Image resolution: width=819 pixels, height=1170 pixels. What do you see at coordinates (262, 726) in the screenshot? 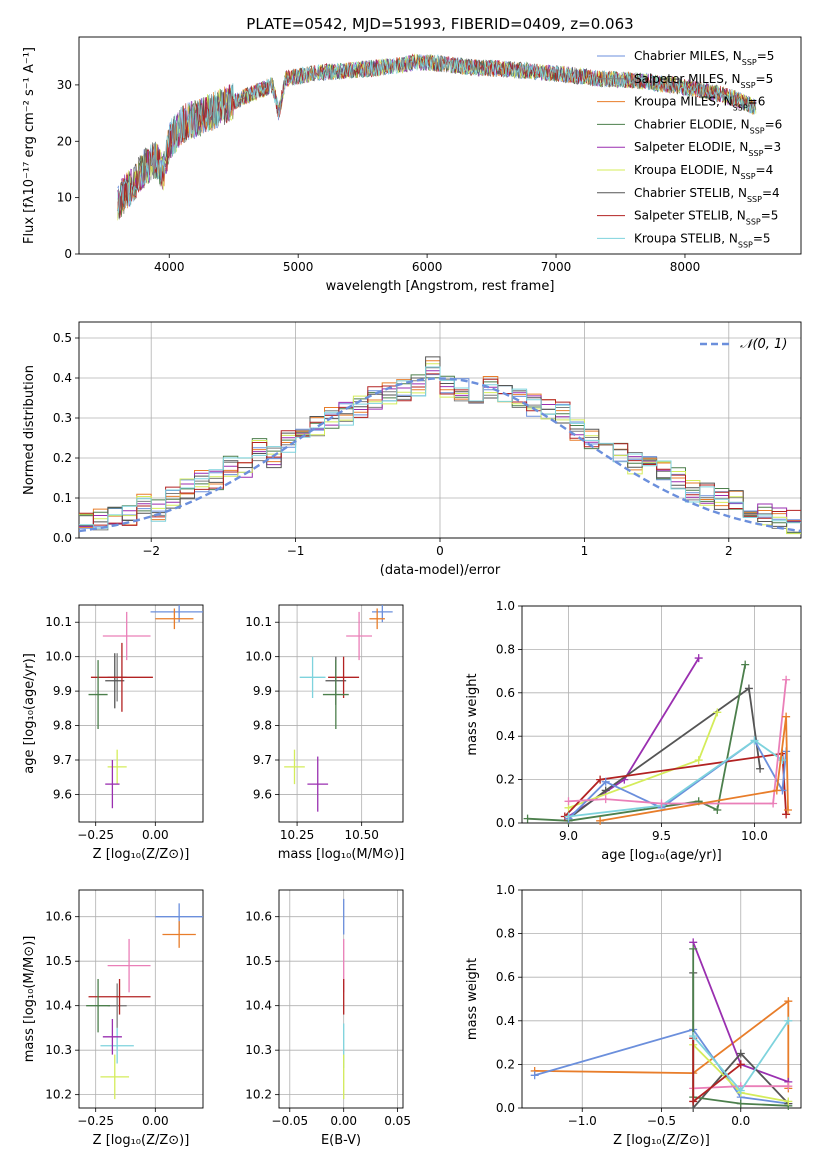
I see `age-vs-mass-ytick-label: 9.8` at bounding box center [262, 726].